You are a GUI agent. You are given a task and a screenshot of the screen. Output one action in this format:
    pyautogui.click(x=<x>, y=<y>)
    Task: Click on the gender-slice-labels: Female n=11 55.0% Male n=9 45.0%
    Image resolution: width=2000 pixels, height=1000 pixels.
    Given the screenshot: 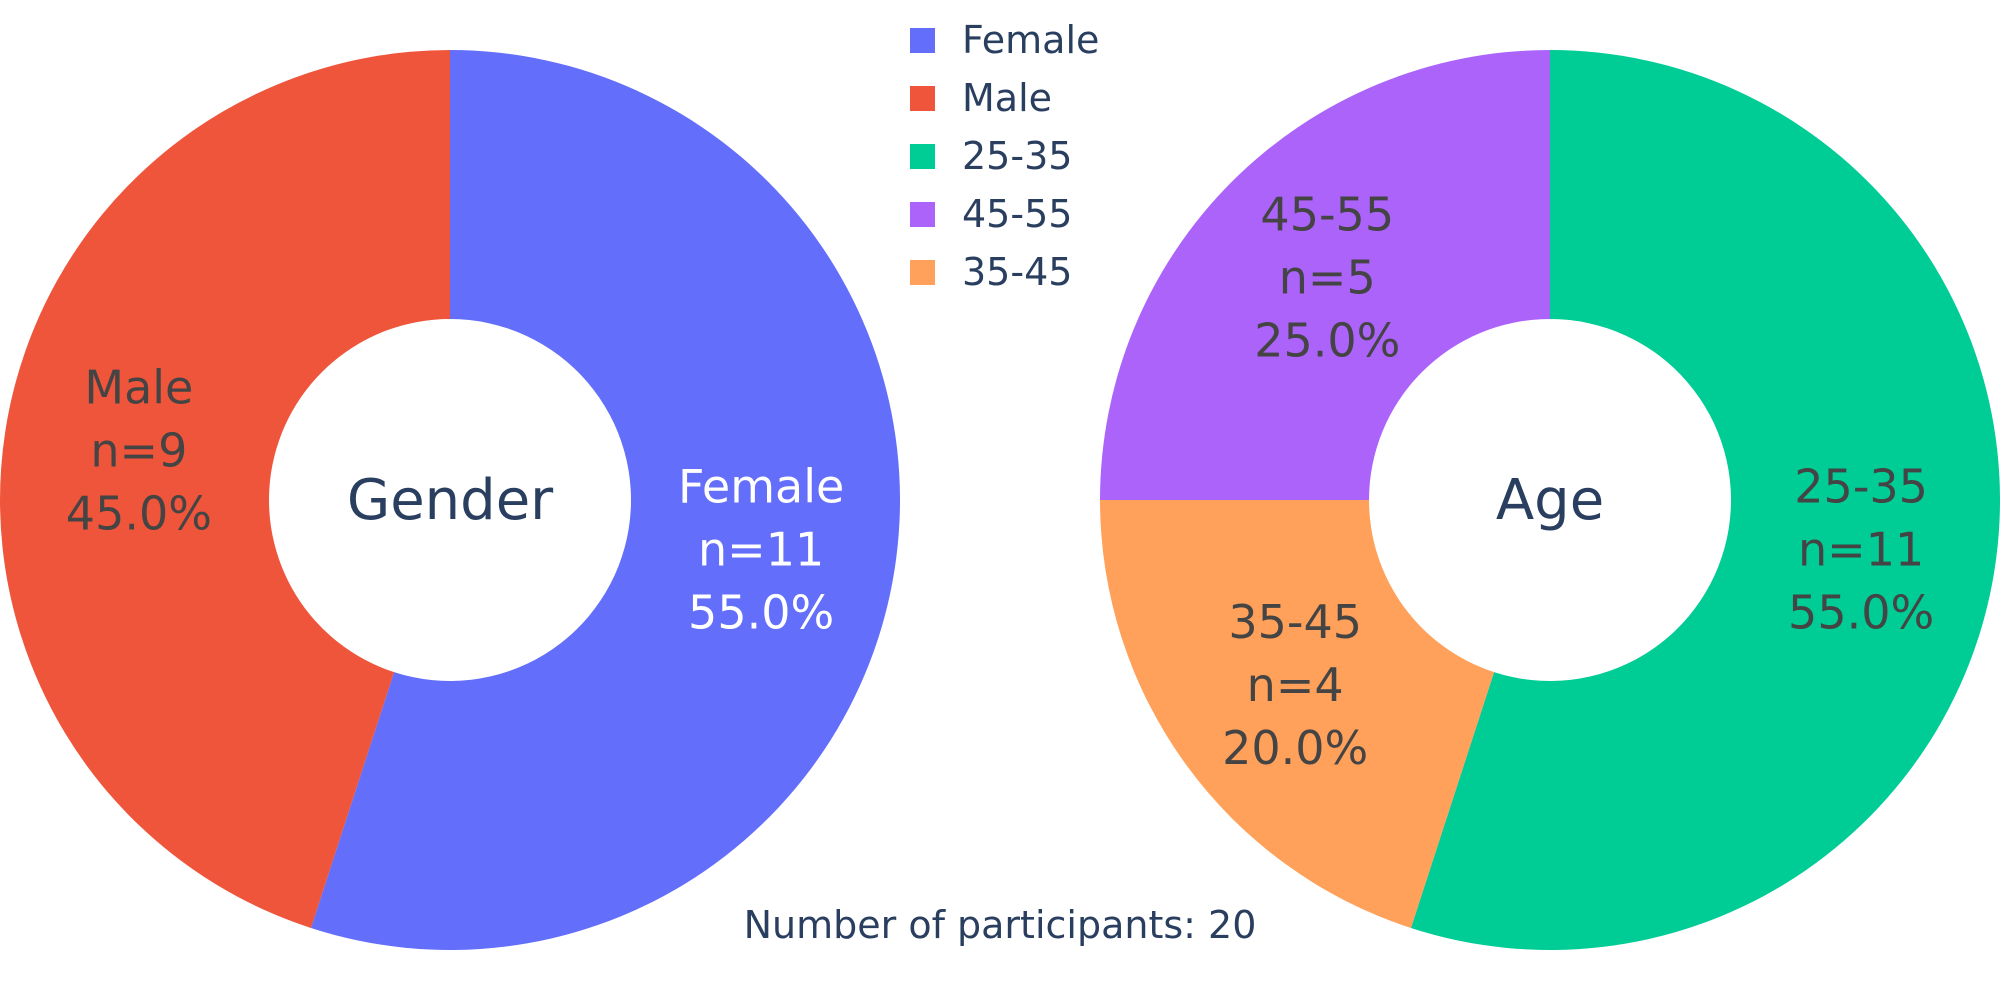 What is the action you would take?
    pyautogui.click(x=455, y=500)
    